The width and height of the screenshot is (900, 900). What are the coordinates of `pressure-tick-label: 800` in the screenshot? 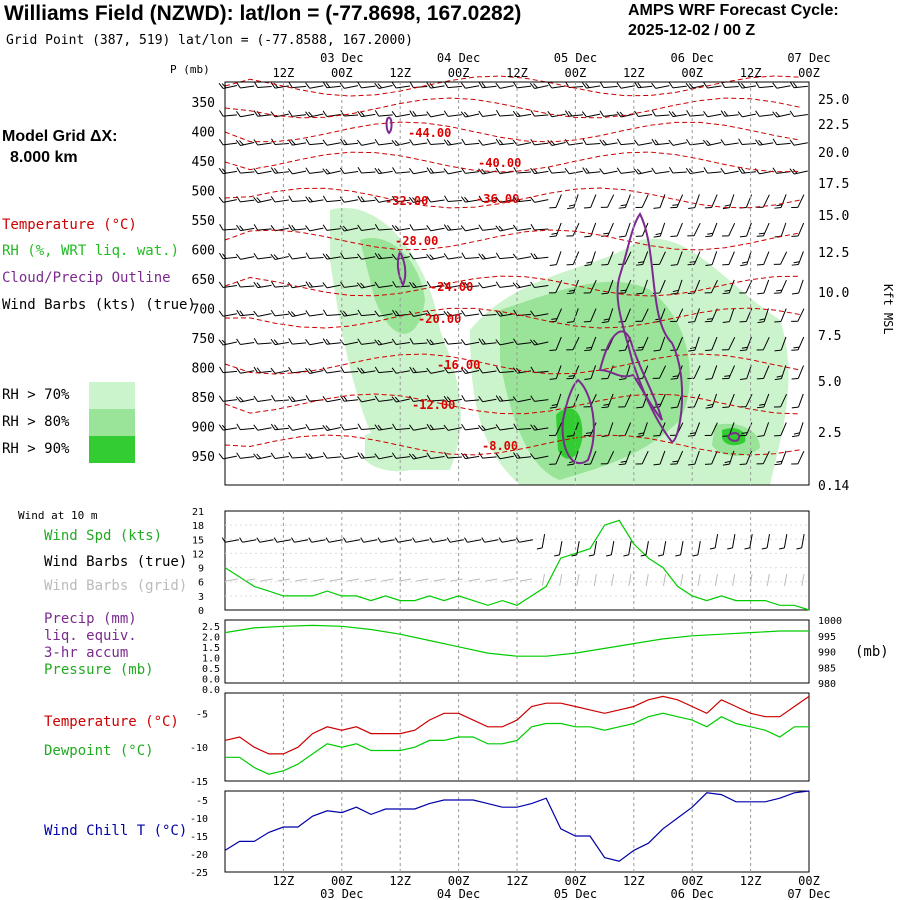 It's located at (203, 369).